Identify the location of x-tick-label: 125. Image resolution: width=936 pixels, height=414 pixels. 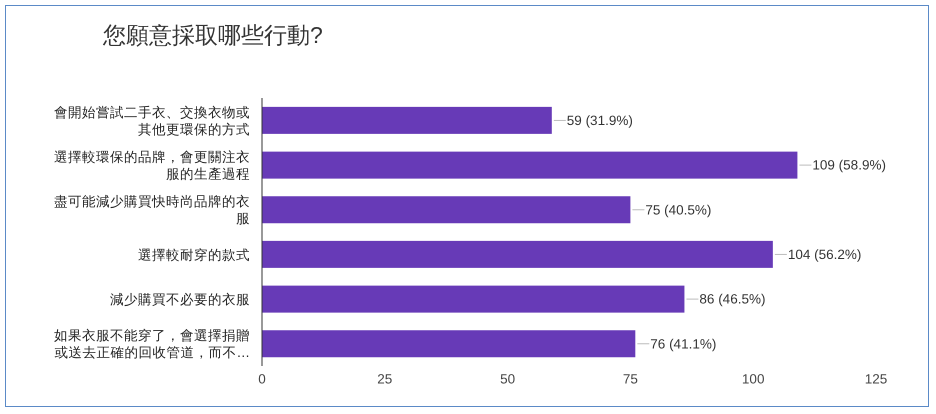
(876, 379).